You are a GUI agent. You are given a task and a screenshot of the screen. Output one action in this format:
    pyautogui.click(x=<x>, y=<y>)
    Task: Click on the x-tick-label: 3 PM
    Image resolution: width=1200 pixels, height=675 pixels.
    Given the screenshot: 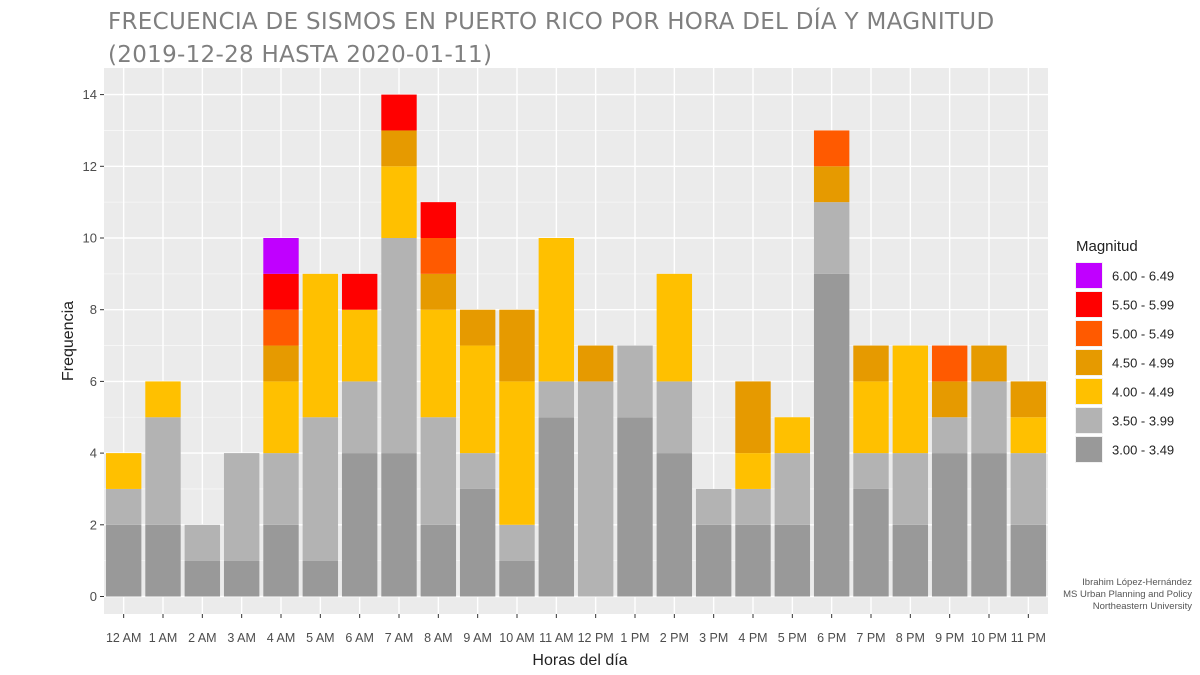 What is the action you would take?
    pyautogui.click(x=713, y=638)
    